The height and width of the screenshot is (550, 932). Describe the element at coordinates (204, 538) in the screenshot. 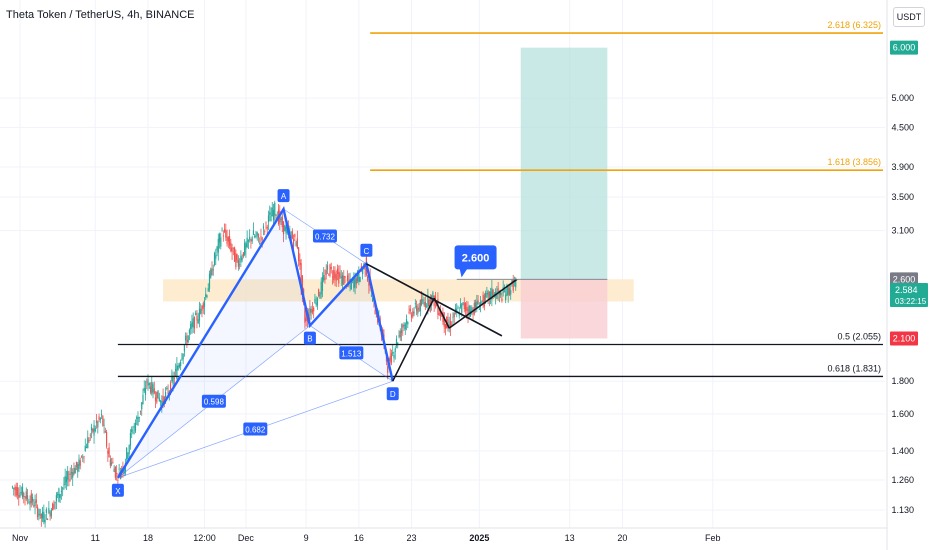

I see `time-tick-label: 12:00` at that location.